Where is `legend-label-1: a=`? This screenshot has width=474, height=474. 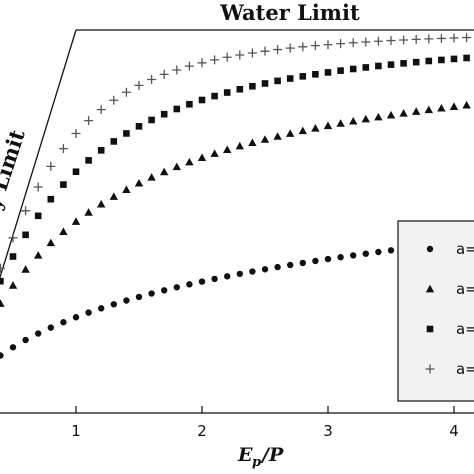 legend-label-1: a= is located at coordinates (465, 249).